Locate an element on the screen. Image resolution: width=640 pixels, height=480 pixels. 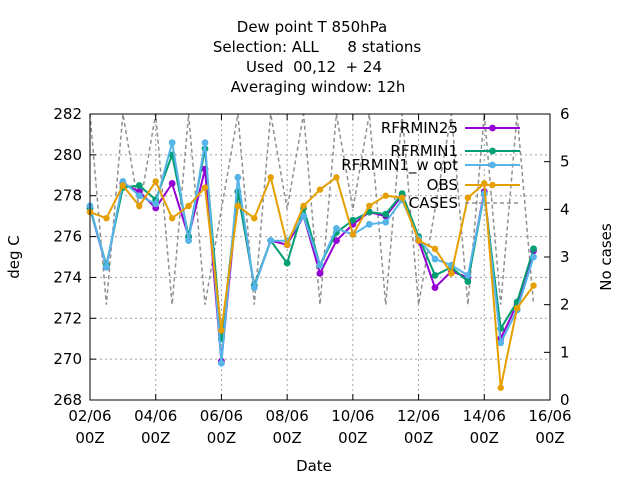
title-line-3: Used 00,12 + 24 is located at coordinates (314, 67).